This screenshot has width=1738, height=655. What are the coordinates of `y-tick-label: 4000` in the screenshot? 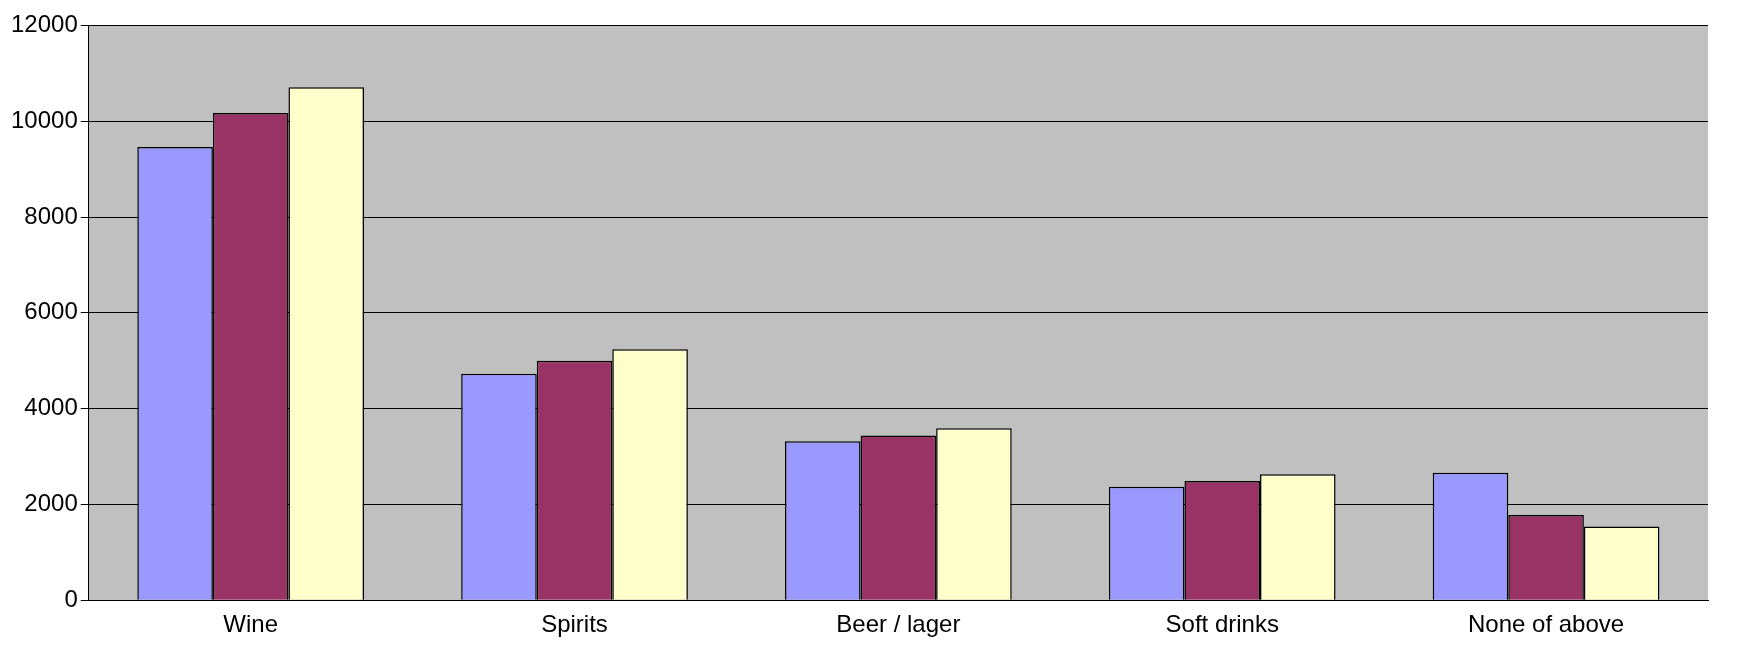 It's located at (51, 407).